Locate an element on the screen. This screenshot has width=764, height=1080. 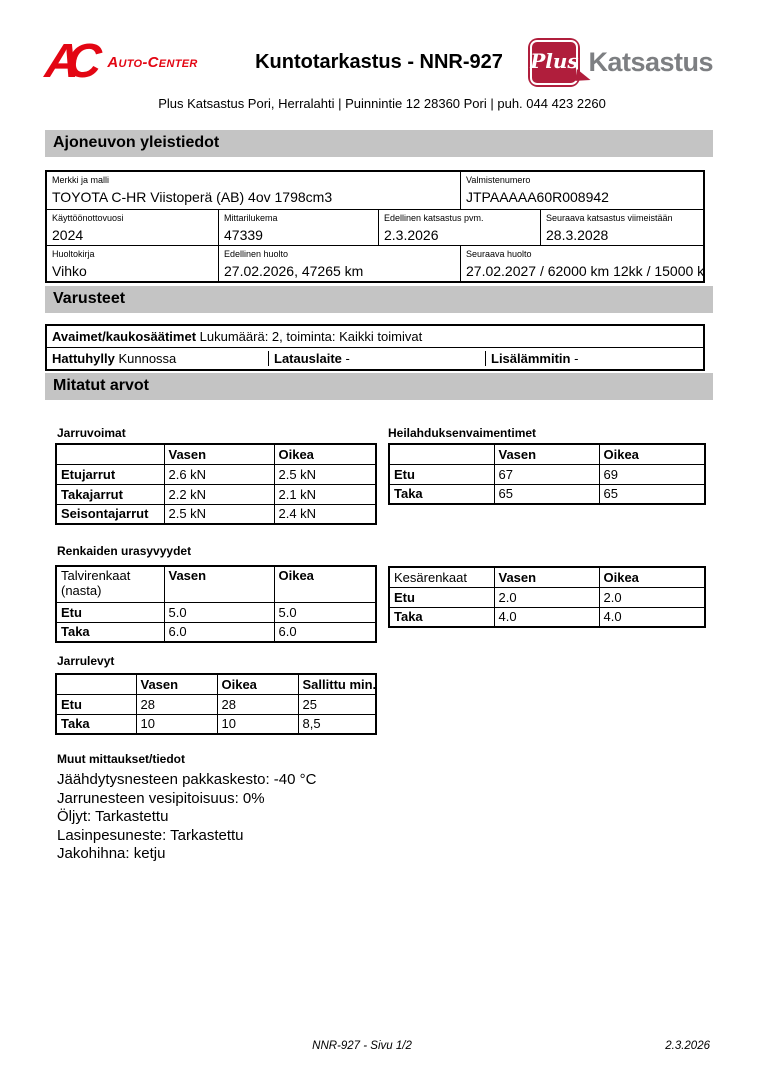
section-bar-measured: Mitatut arvot is located at coordinates (379, 386).